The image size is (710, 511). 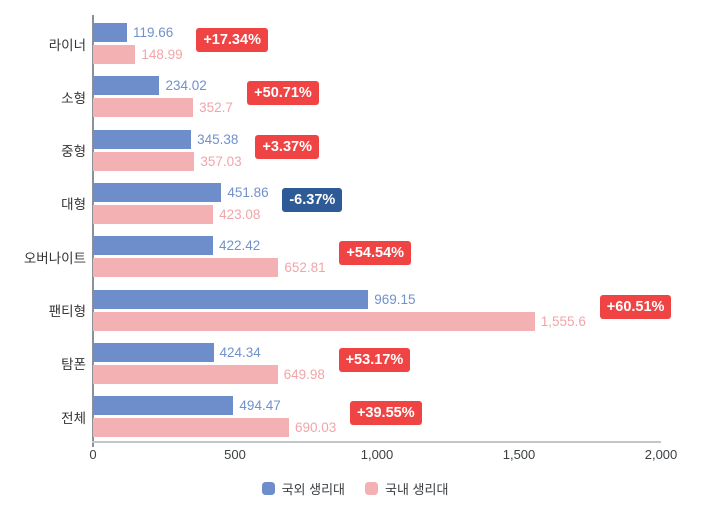 What do you see at coordinates (73, 205) in the screenshot?
I see `category-label: 대형` at bounding box center [73, 205].